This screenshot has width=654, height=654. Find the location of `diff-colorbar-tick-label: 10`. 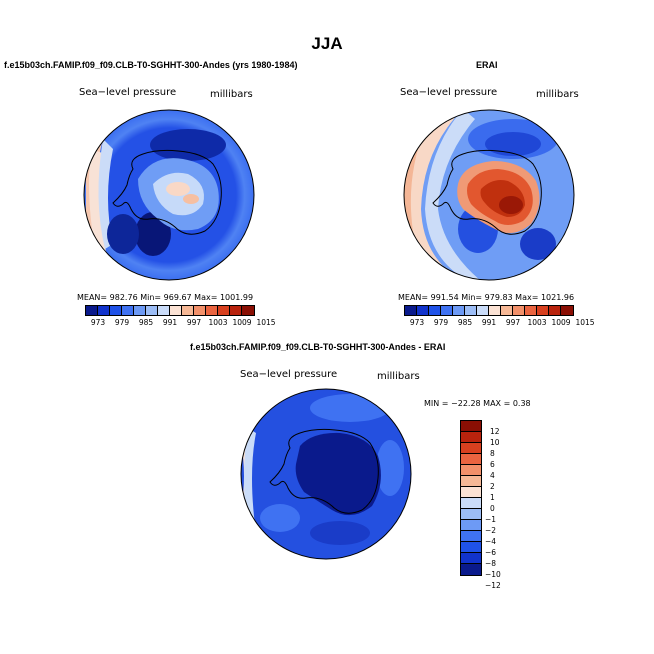

diff-colorbar-tick-label: 10 is located at coordinates (495, 442).